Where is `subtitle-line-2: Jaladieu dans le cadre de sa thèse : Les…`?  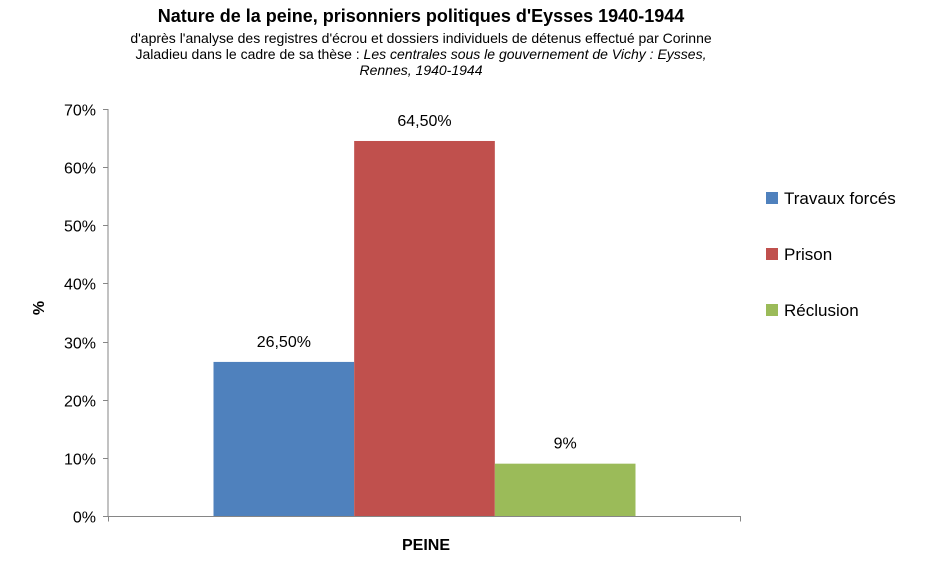
subtitle-line-2: Jaladieu dans le cadre de sa thèse : Les… is located at coordinates (421, 54).